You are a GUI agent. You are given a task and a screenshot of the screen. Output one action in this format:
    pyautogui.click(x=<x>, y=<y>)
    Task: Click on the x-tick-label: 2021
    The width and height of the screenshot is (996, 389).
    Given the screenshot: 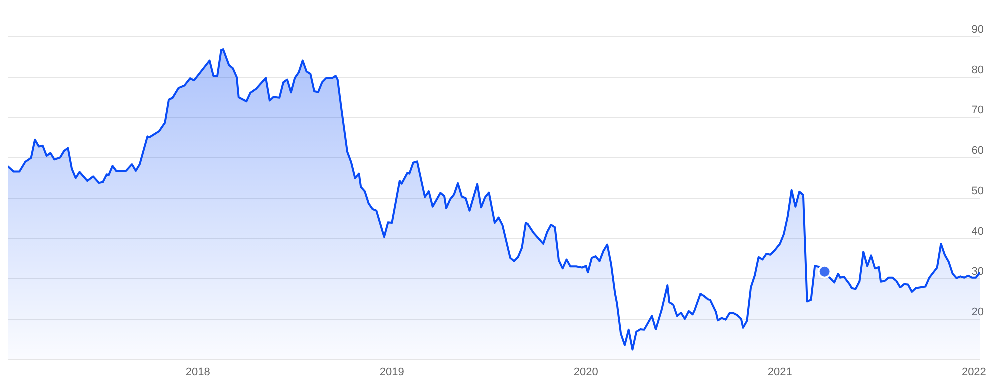 What is the action you would take?
    pyautogui.click(x=780, y=372)
    